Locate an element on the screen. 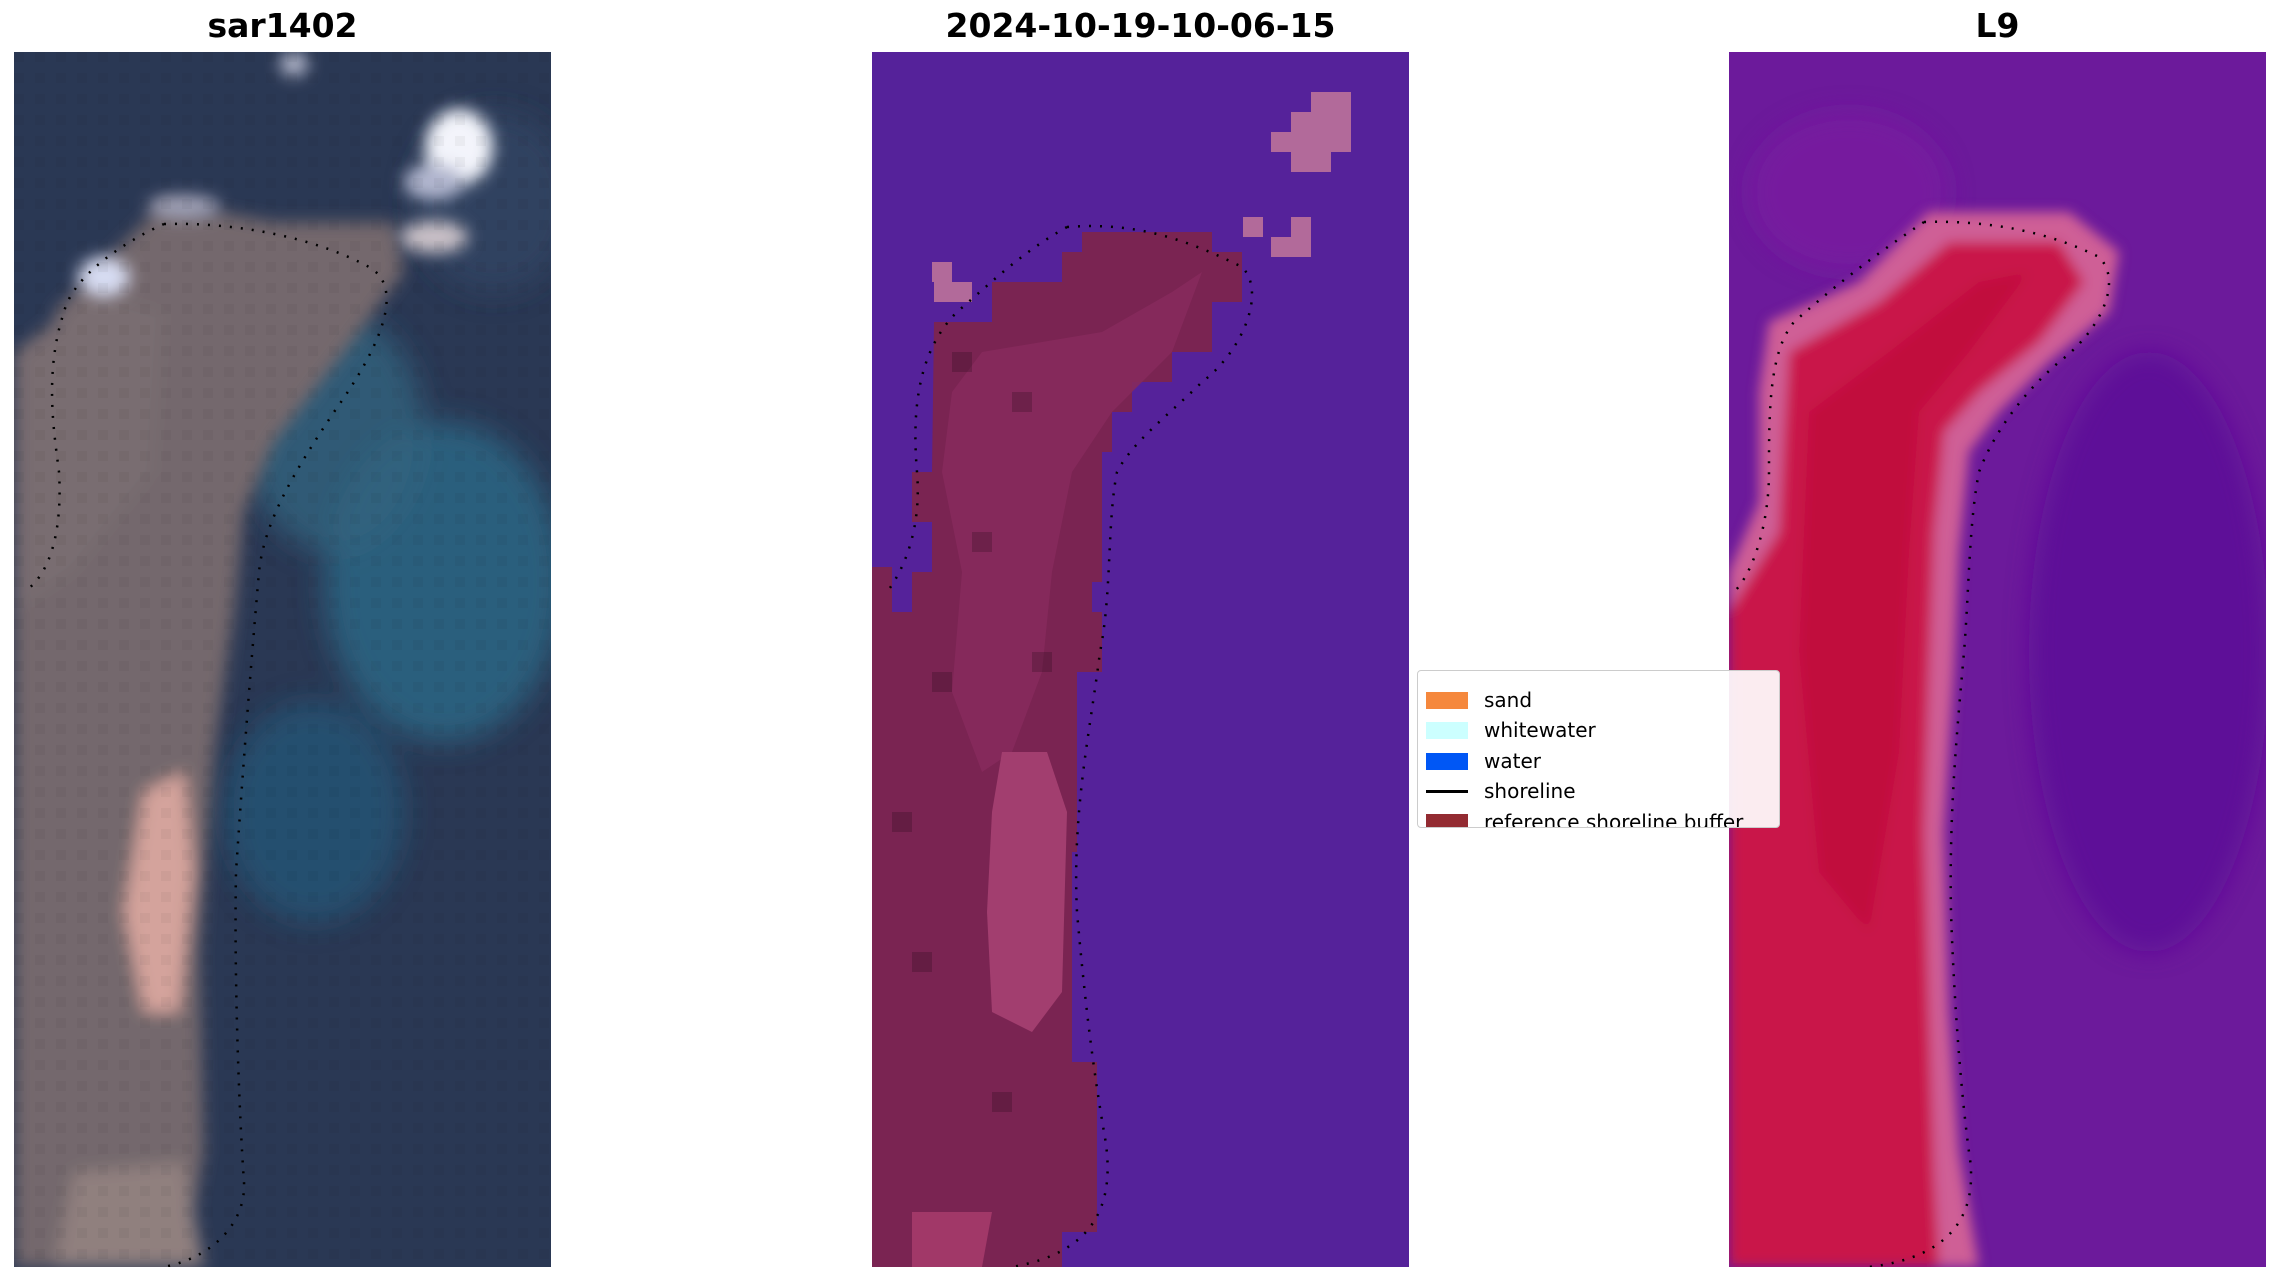  legend-item-sand: sand is located at coordinates (1479, 700).